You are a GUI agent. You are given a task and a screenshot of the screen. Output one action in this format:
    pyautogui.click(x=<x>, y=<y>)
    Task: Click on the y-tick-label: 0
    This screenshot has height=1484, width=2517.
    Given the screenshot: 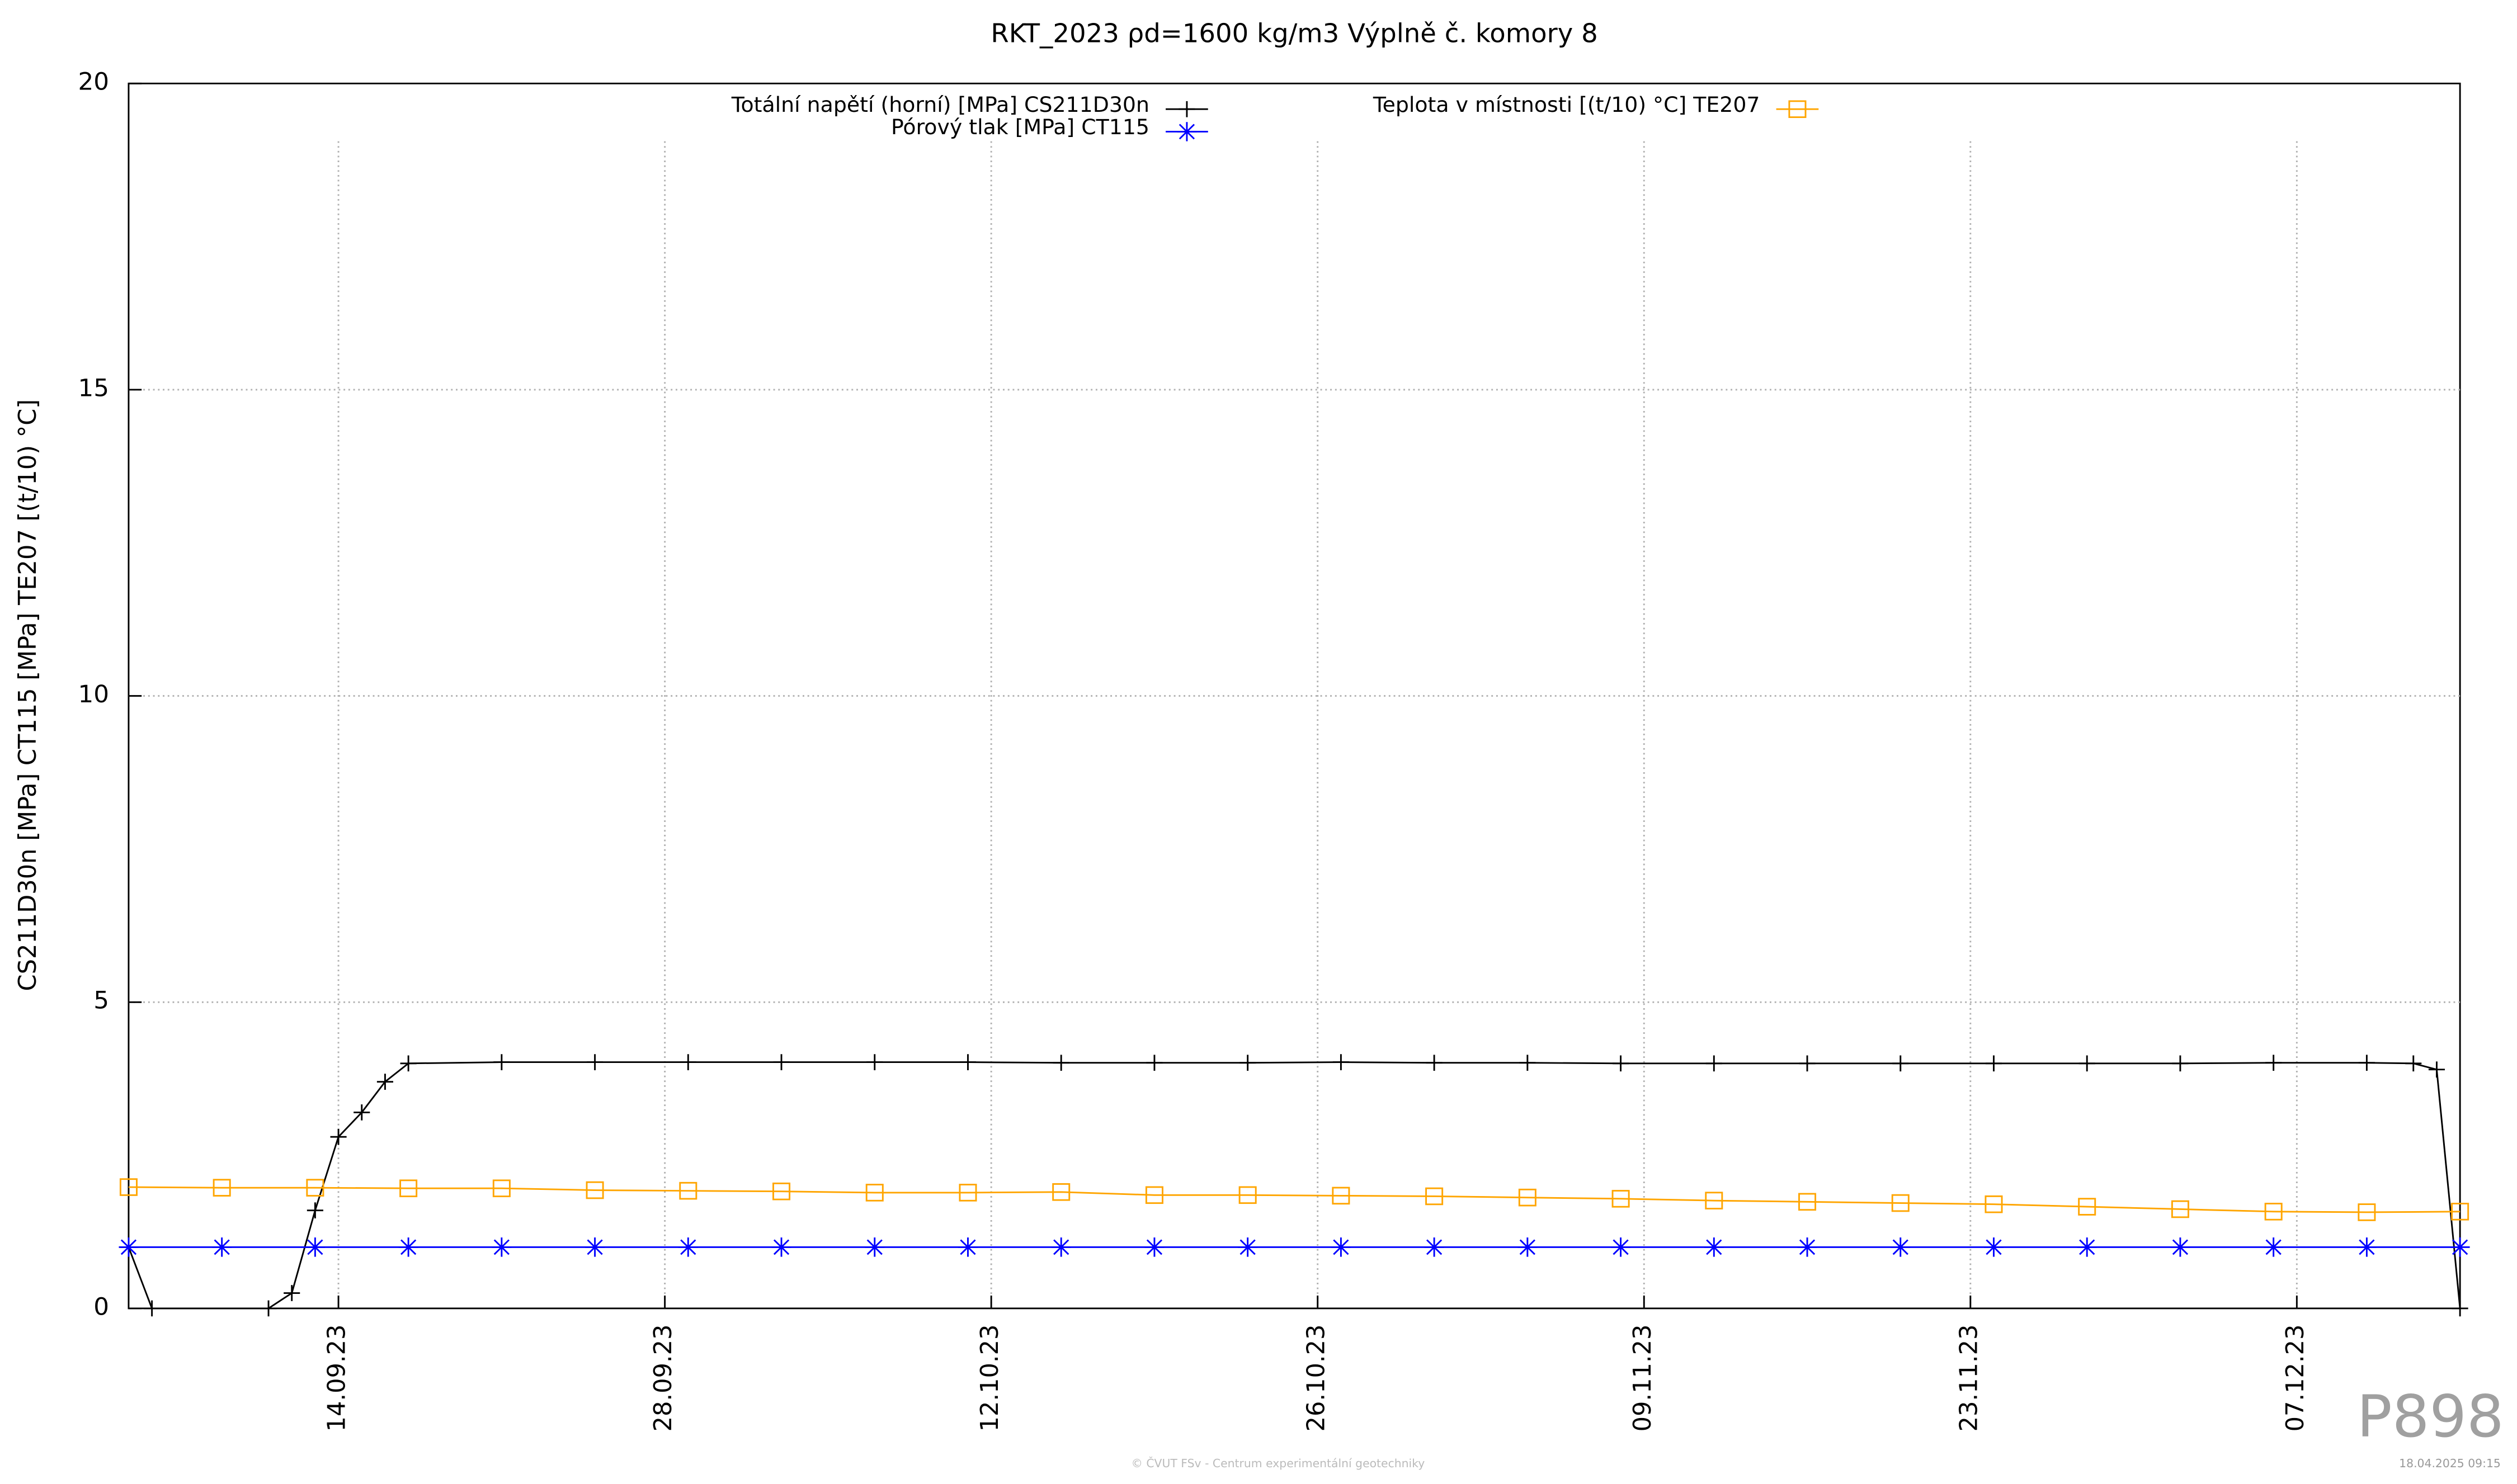 What is the action you would take?
    pyautogui.click(x=101, y=1307)
    